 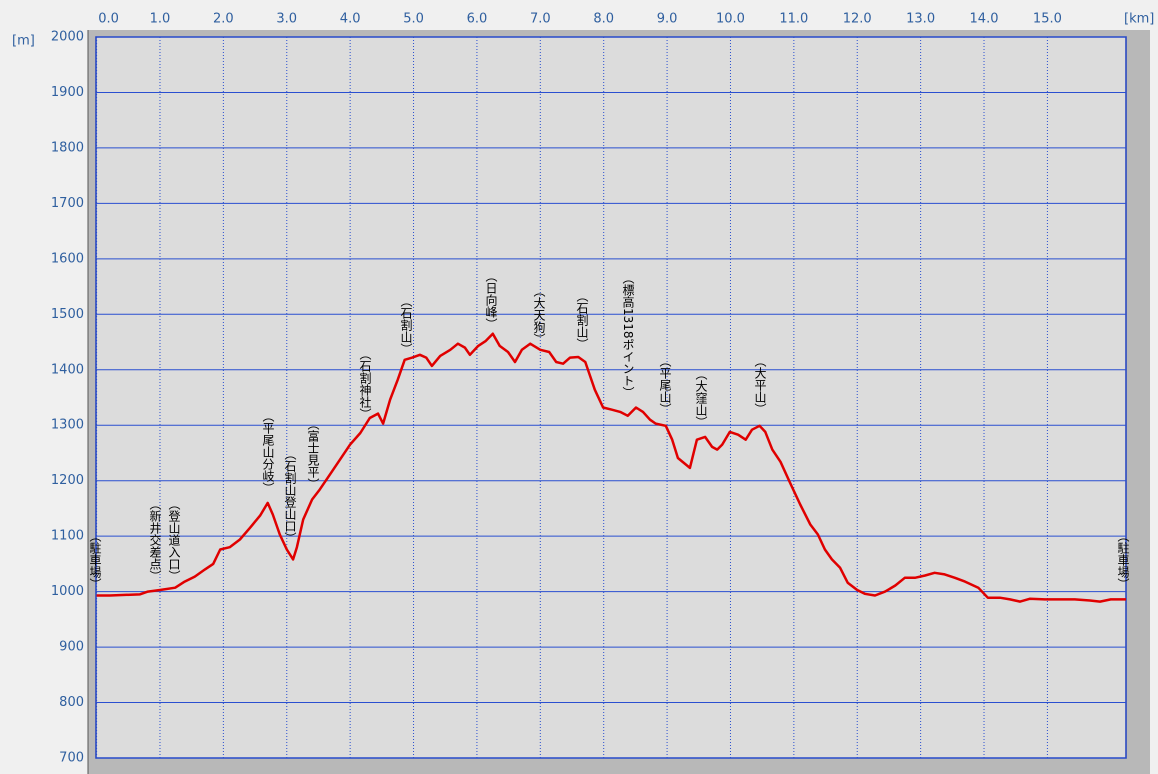 I want to click on landmark-label: （登山道入口）, so click(x=174, y=540).